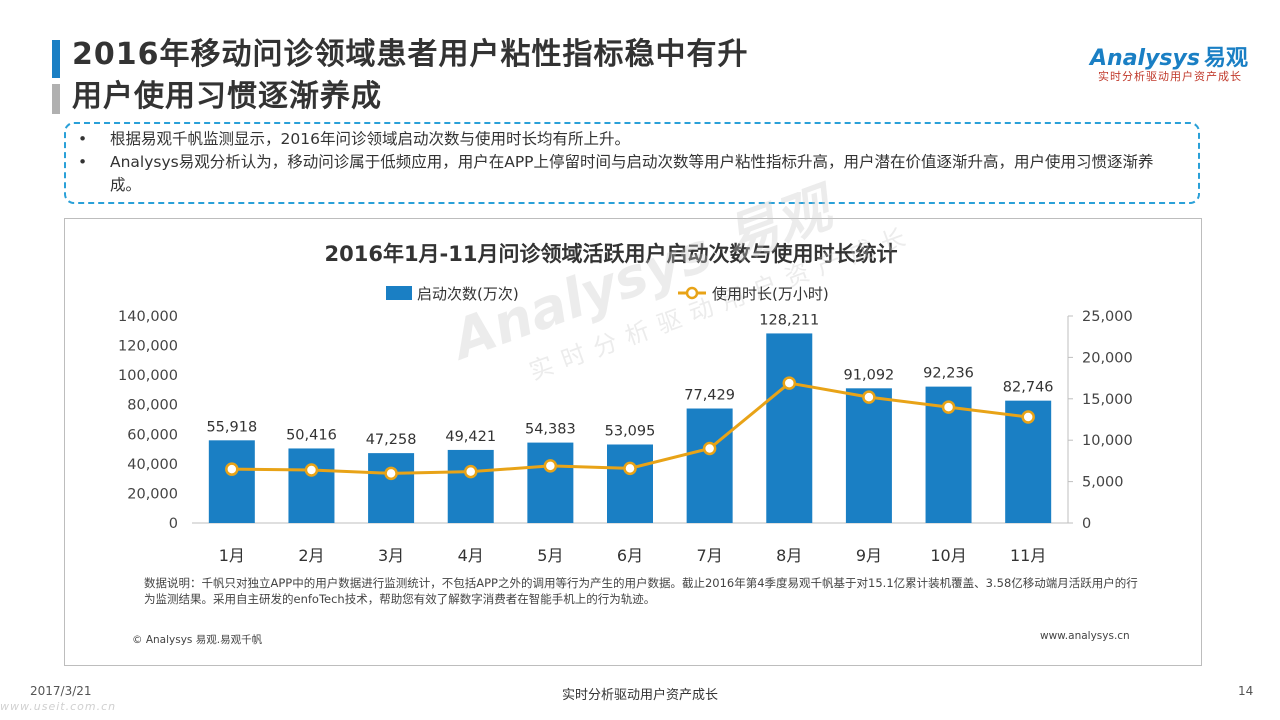 Image resolution: width=1280 pixels, height=720 pixels. What do you see at coordinates (1170, 76) in the screenshot?
I see `logo-slogan: 实时分析驱动用户资产成长` at bounding box center [1170, 76].